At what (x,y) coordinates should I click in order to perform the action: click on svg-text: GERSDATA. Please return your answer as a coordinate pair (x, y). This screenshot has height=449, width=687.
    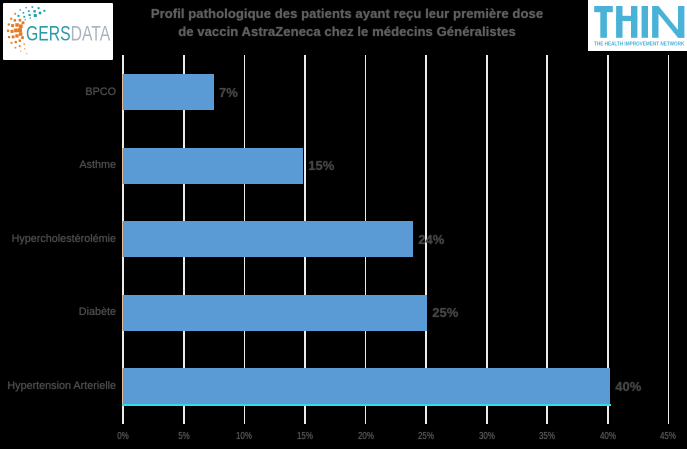
    Looking at the image, I should click on (68, 33).